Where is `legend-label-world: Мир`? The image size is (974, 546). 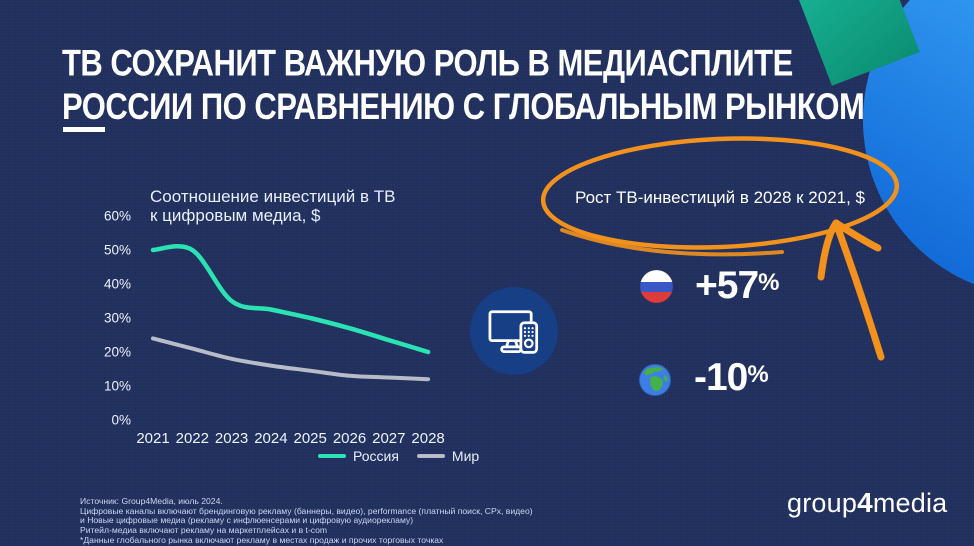
legend-label-world: Мир is located at coordinates (465, 456).